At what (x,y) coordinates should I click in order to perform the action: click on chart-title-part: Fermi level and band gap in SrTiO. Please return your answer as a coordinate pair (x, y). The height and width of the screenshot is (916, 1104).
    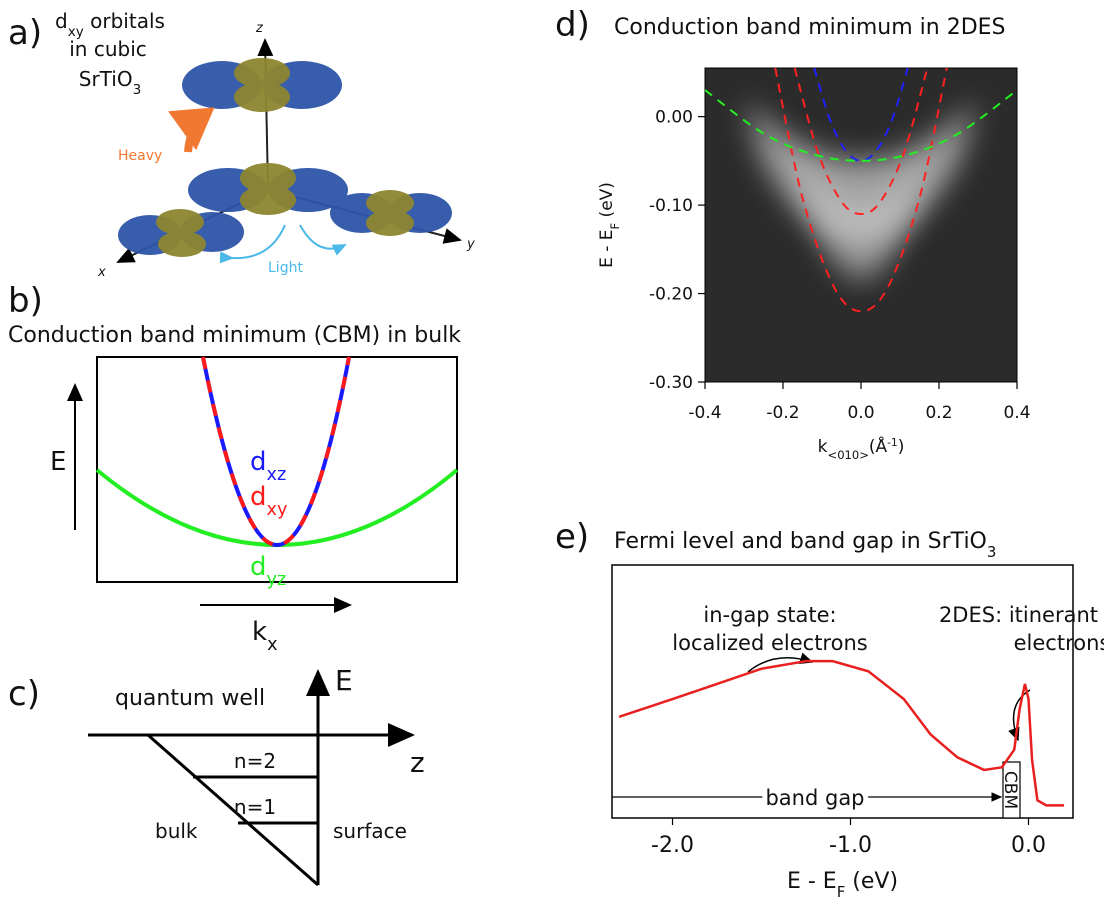
    Looking at the image, I should click on (800, 541).